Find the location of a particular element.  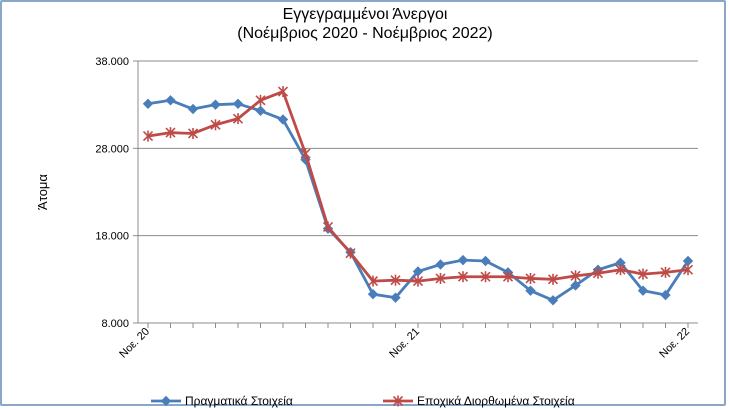

y-tick-label: 38.000 is located at coordinates (112, 62).